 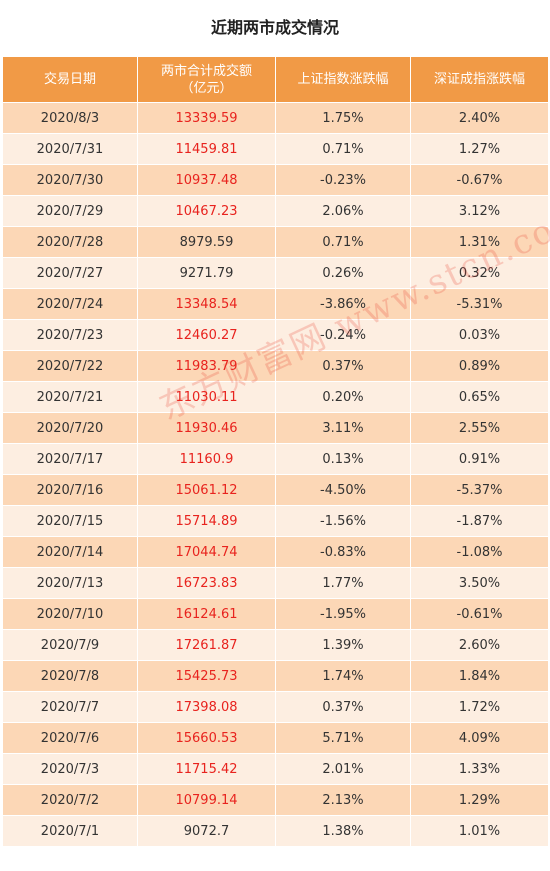 What do you see at coordinates (343, 180) in the screenshot?
I see `sh-change-cell: -0.23%` at bounding box center [343, 180].